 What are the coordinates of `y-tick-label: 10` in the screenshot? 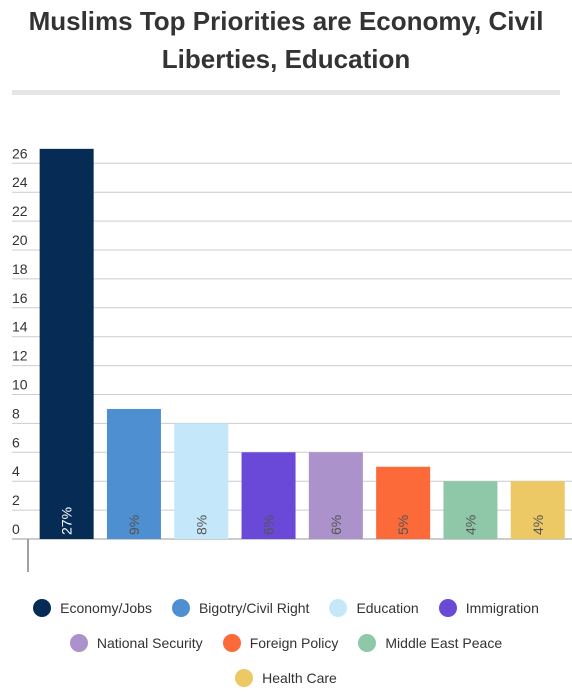 It's located at (20, 385).